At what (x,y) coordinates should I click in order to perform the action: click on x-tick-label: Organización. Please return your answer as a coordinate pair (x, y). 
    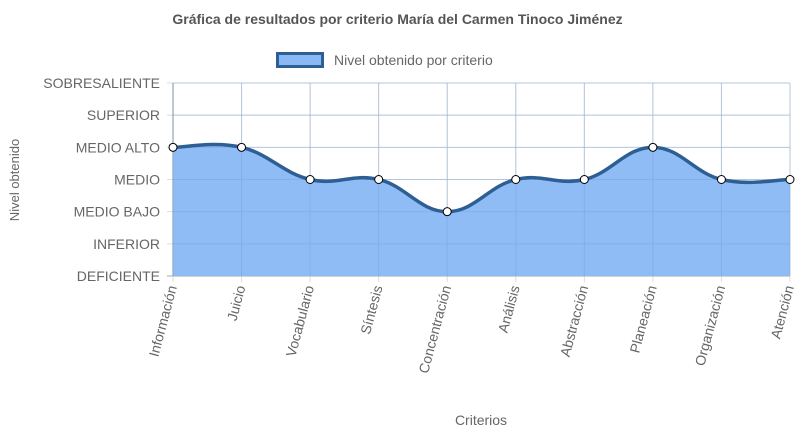
    Looking at the image, I should click on (710, 326).